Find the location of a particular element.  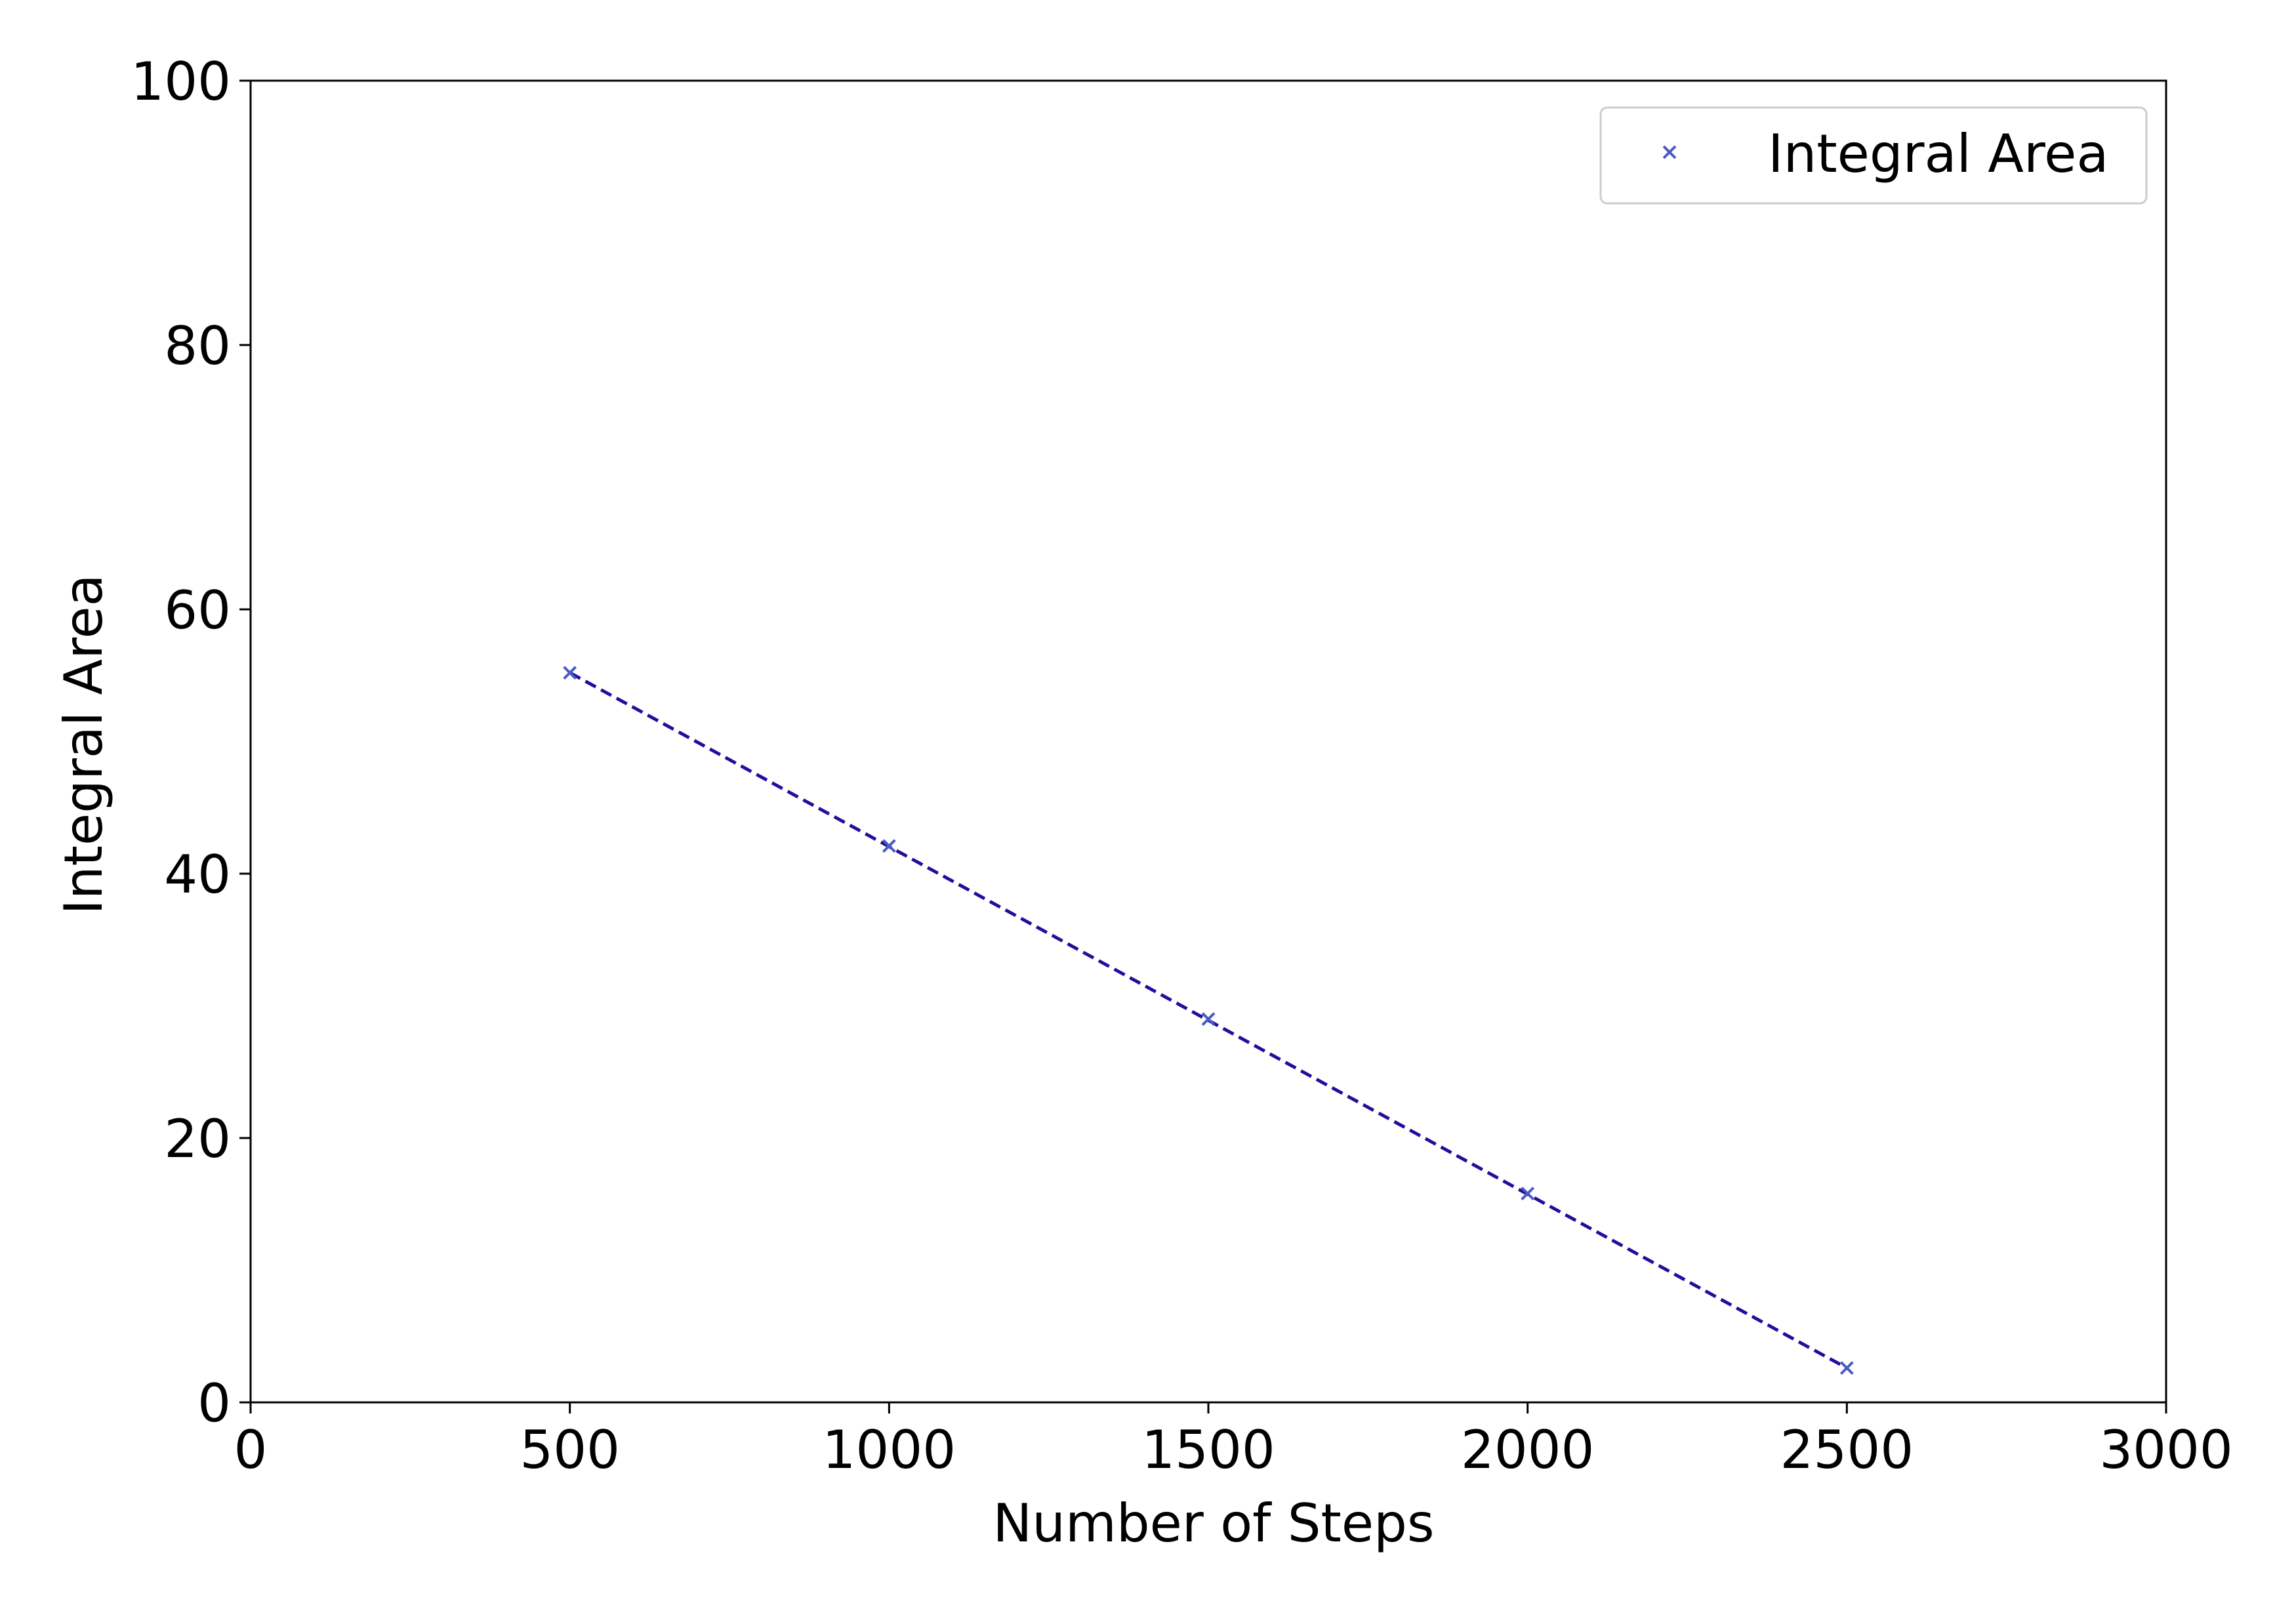

legend-marker-x-glyph is located at coordinates (1670, 152).